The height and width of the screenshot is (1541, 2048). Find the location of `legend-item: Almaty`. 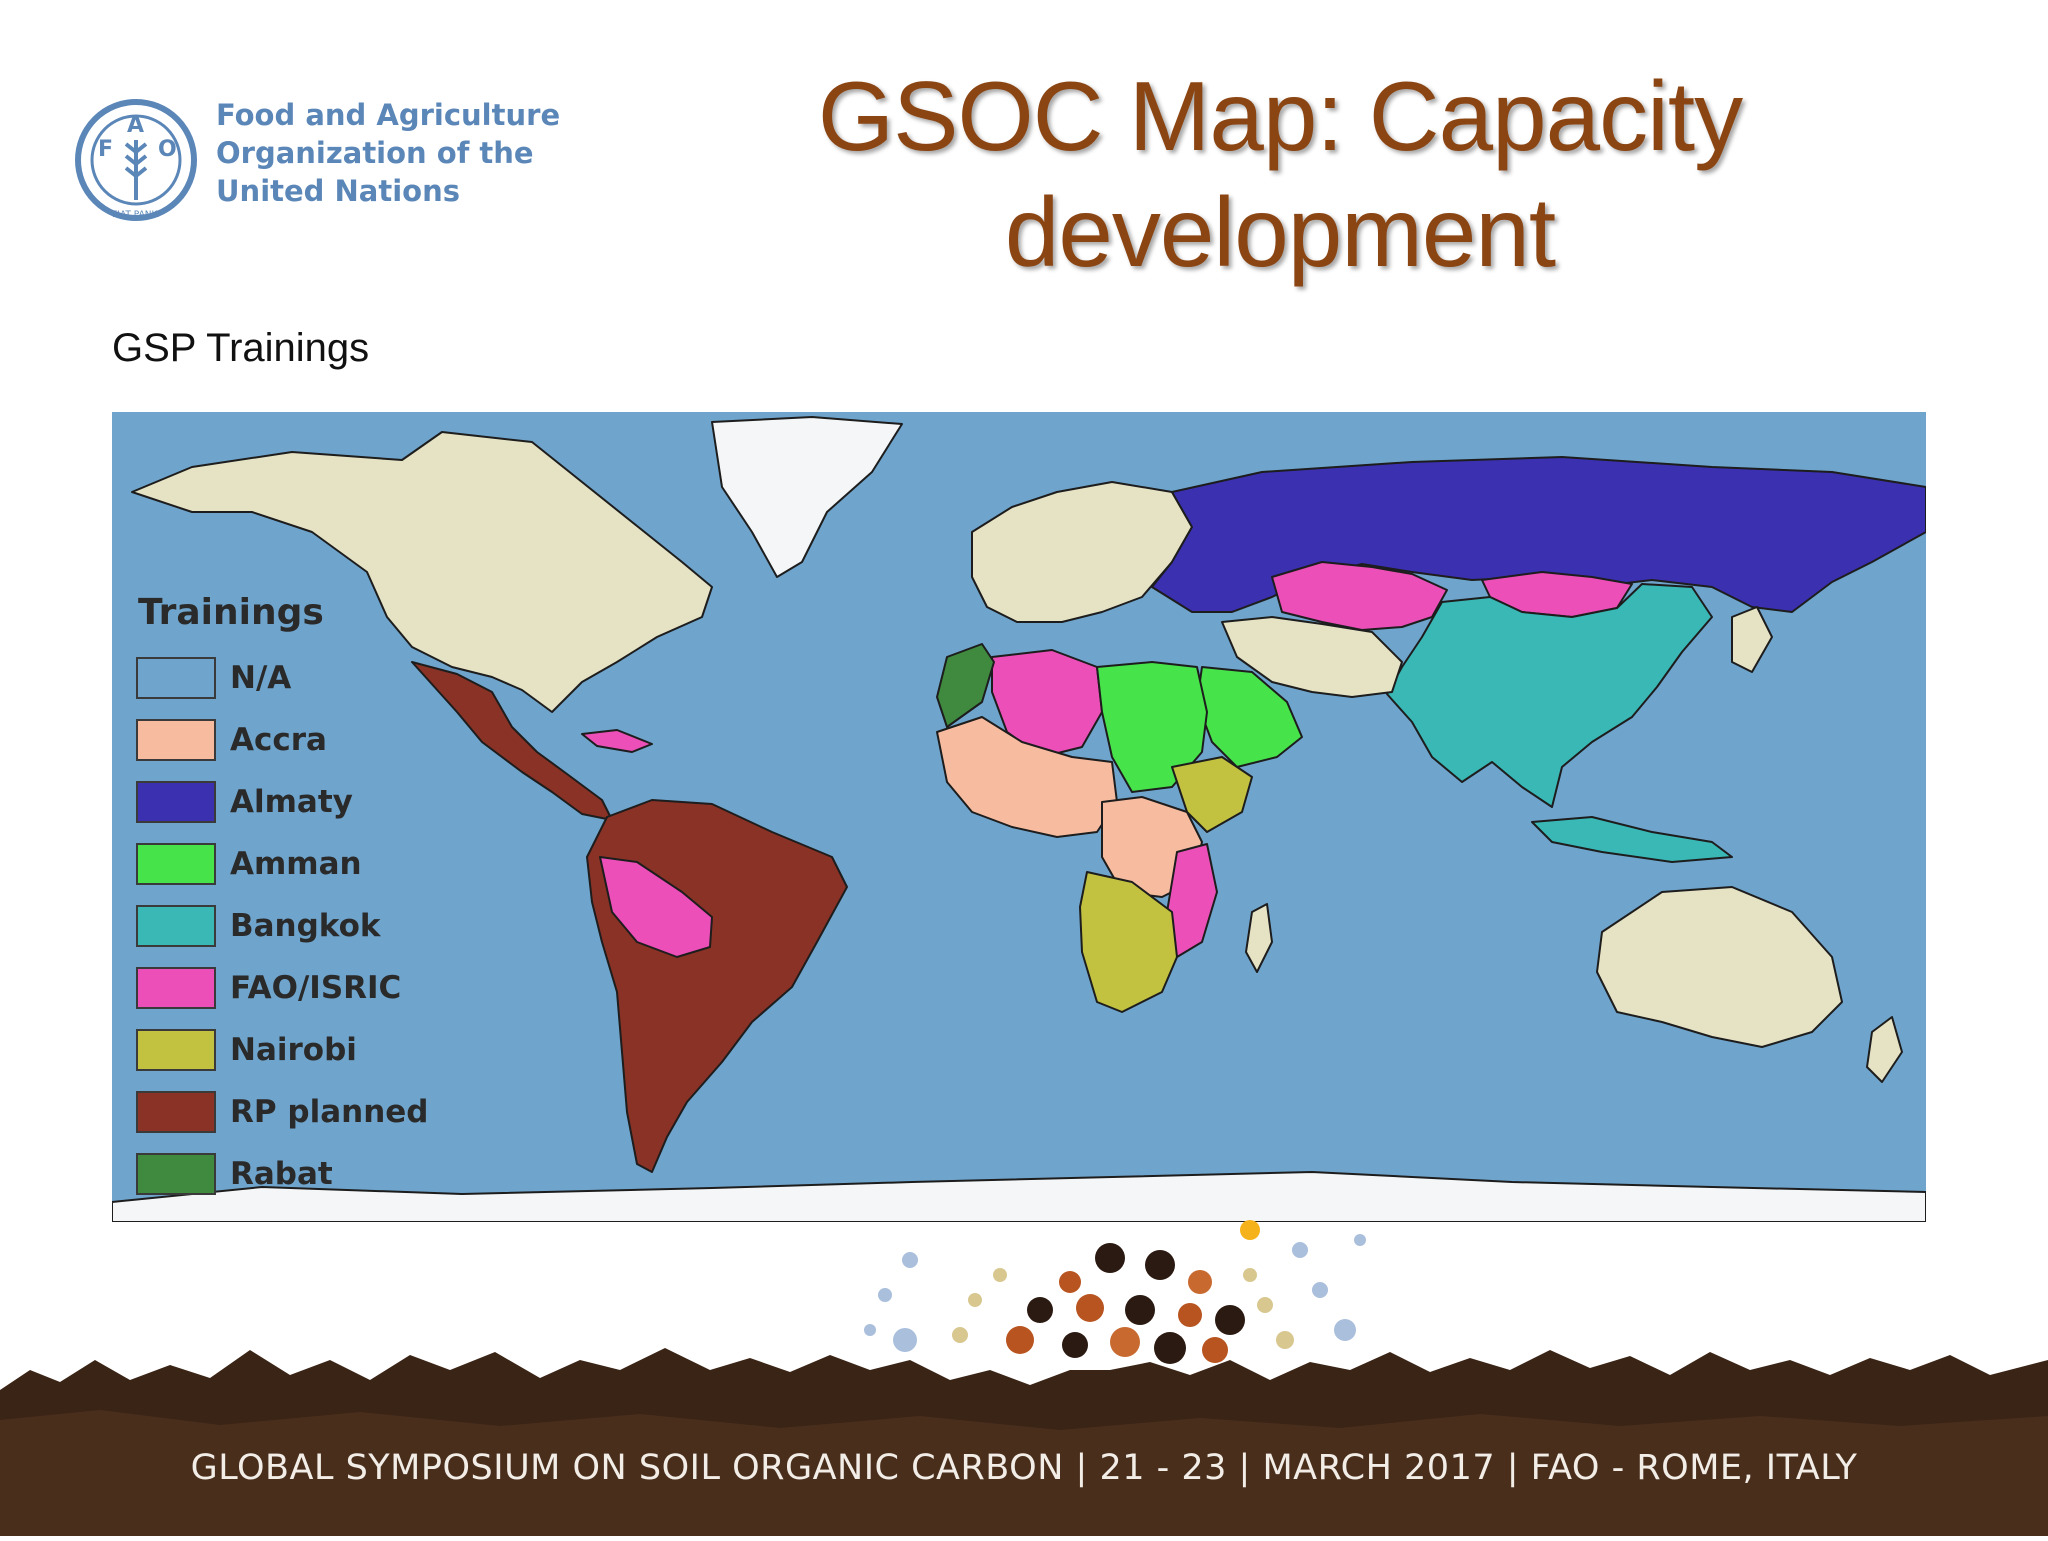

legend-item: Almaty is located at coordinates (286, 802).